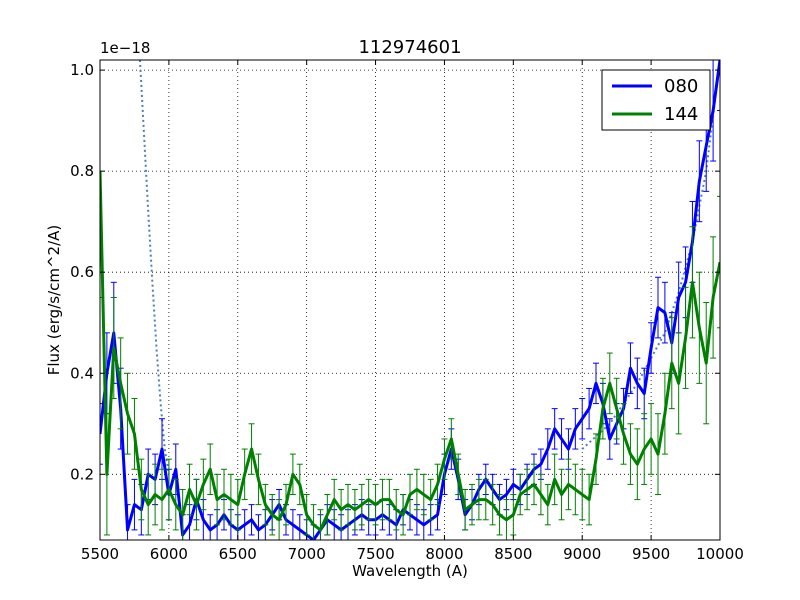  Describe the element at coordinates (651, 554) in the screenshot. I see `x-tick-label: 9500` at that location.